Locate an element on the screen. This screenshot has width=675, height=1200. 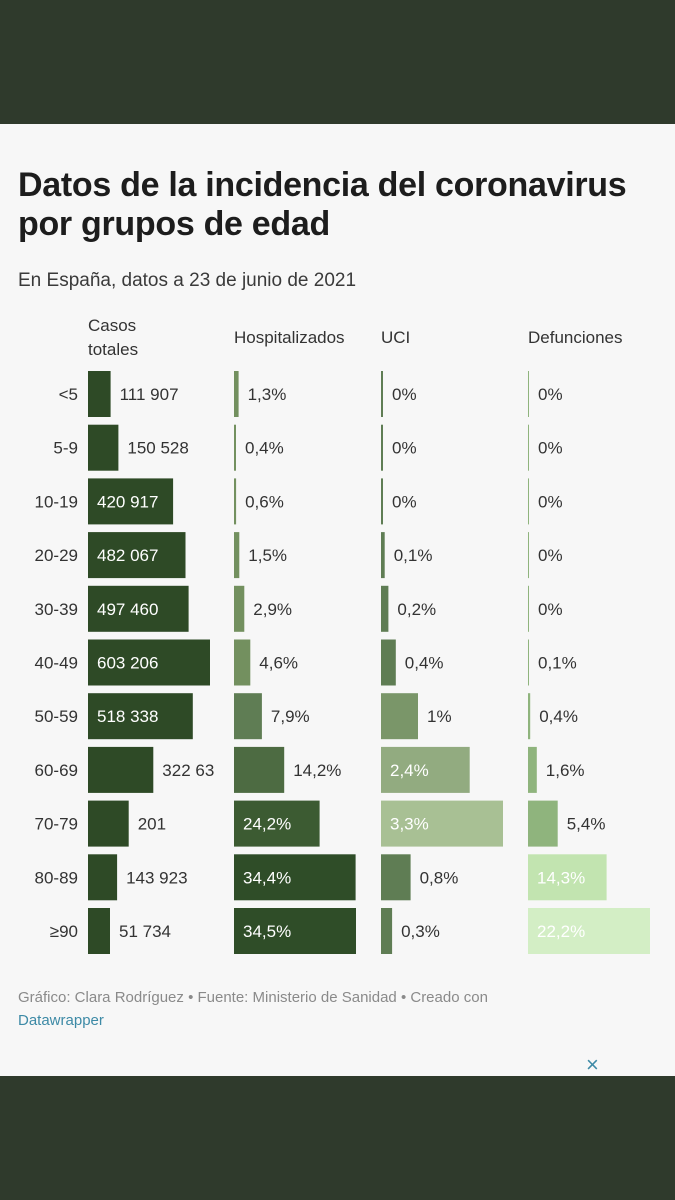
value-label-hosp: 1,3% is located at coordinates (267, 394).